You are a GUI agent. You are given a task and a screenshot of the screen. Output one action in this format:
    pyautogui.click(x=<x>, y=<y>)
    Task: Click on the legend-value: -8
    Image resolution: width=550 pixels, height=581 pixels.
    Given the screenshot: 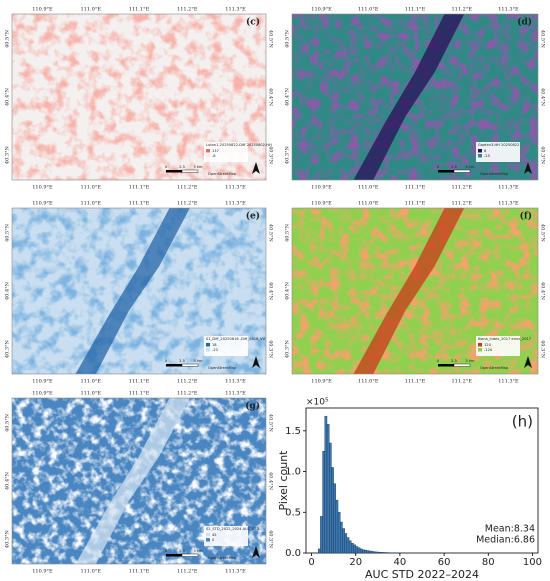 What is the action you would take?
    pyautogui.click(x=214, y=156)
    